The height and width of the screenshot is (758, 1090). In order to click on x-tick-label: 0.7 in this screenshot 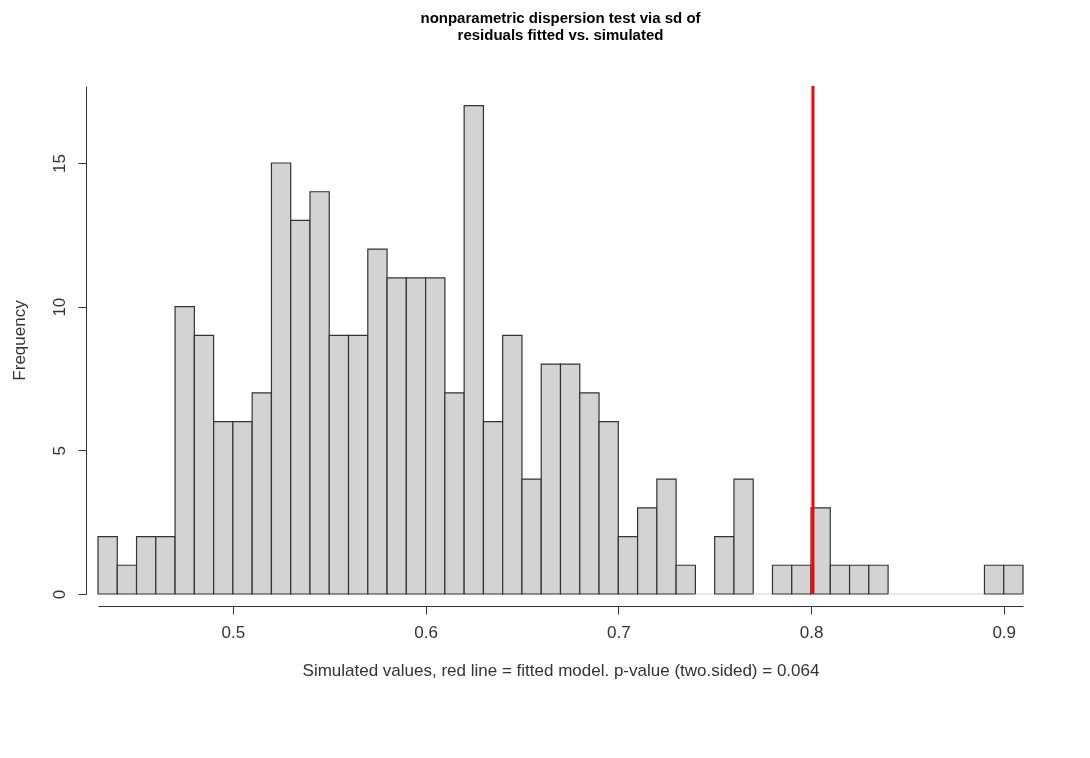, I will do `click(618, 632)`.